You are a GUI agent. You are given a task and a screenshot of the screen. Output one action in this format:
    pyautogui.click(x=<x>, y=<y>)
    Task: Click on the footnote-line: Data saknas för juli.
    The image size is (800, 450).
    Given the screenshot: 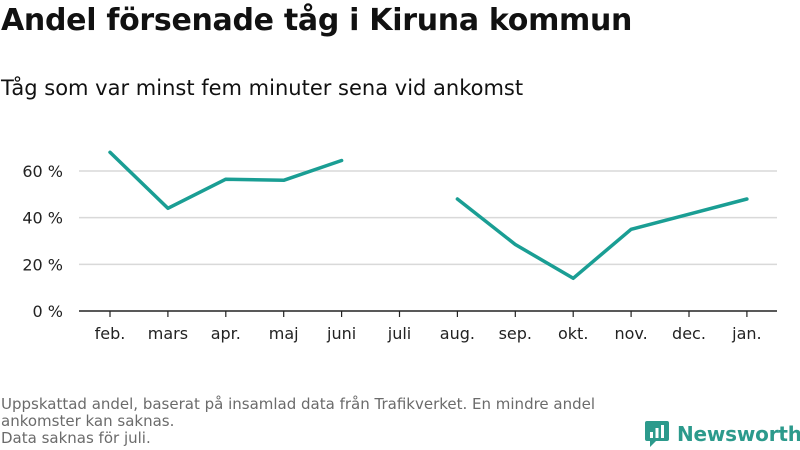 What is the action you would take?
    pyautogui.click(x=76, y=438)
    